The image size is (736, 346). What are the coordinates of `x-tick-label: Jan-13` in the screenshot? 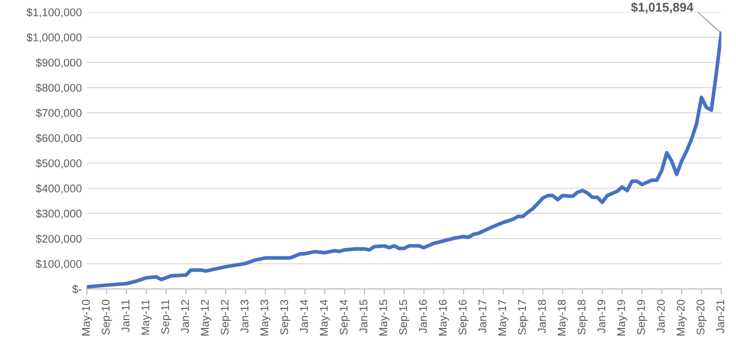 It's located at (244, 317).